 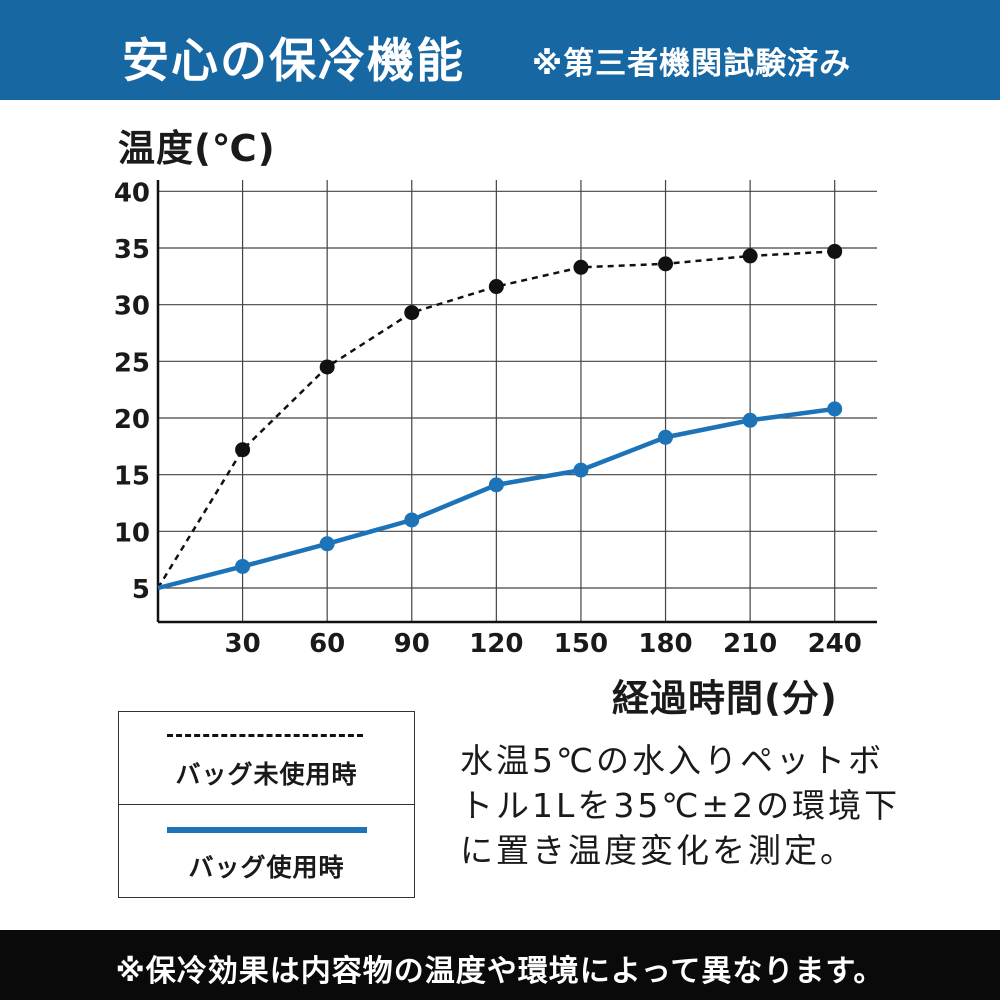 I want to click on x-tick-label: 150, so click(x=581, y=644).